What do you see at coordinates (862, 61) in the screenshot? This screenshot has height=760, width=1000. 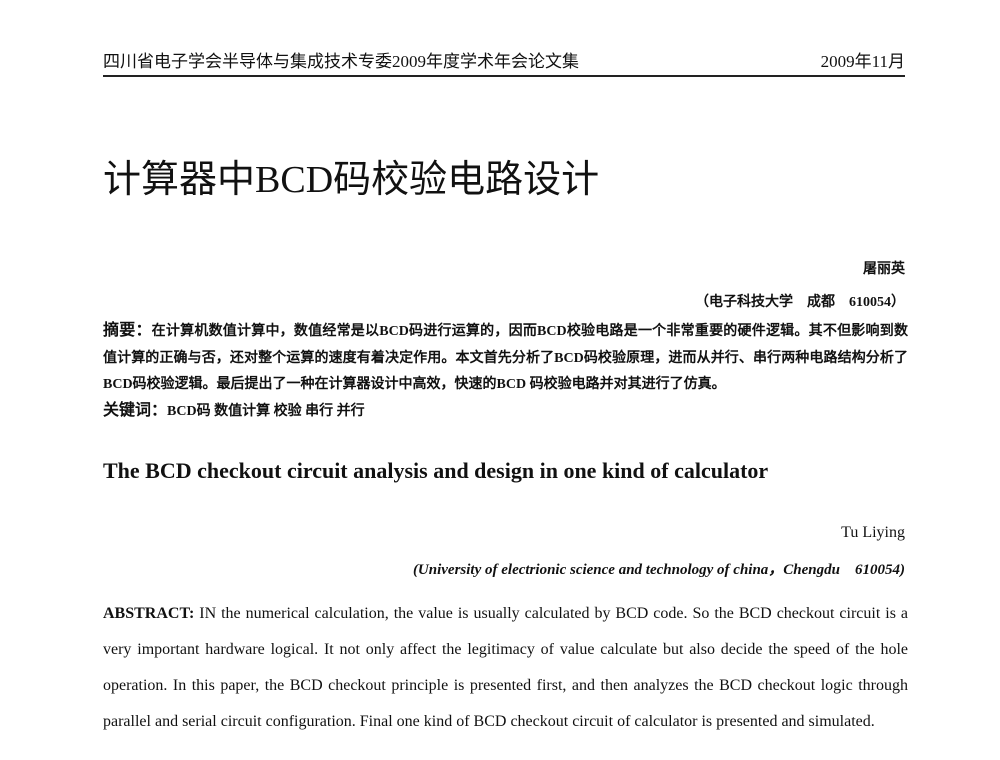 I see `running-header-date: 2009年11月` at bounding box center [862, 61].